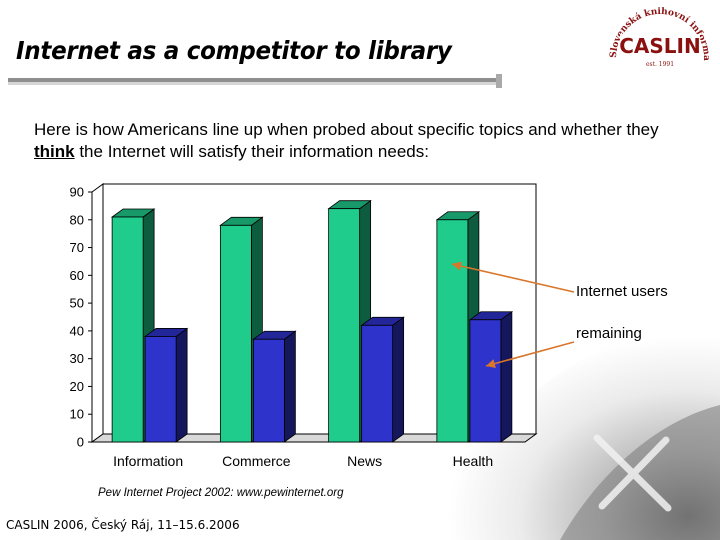 The image size is (720, 540). What do you see at coordinates (622, 291) in the screenshot?
I see `legend-label-internet-users: Internet users` at bounding box center [622, 291].